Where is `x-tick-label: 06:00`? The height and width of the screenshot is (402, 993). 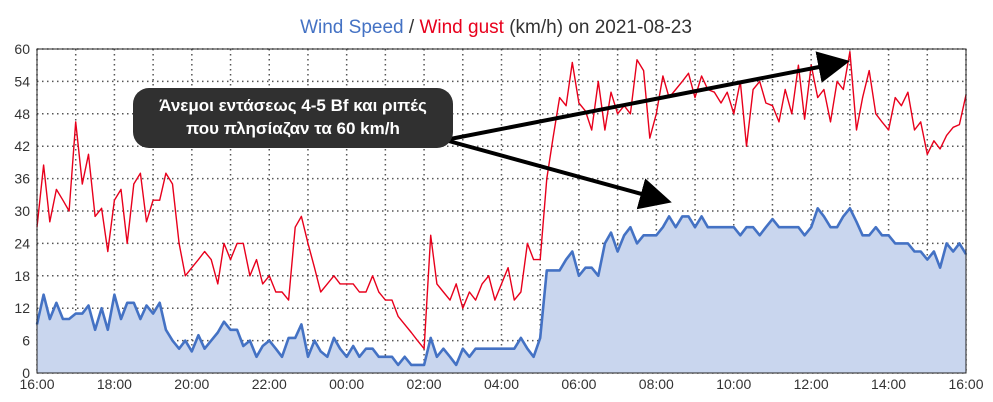 x-tick-label: 06:00 is located at coordinates (578, 384).